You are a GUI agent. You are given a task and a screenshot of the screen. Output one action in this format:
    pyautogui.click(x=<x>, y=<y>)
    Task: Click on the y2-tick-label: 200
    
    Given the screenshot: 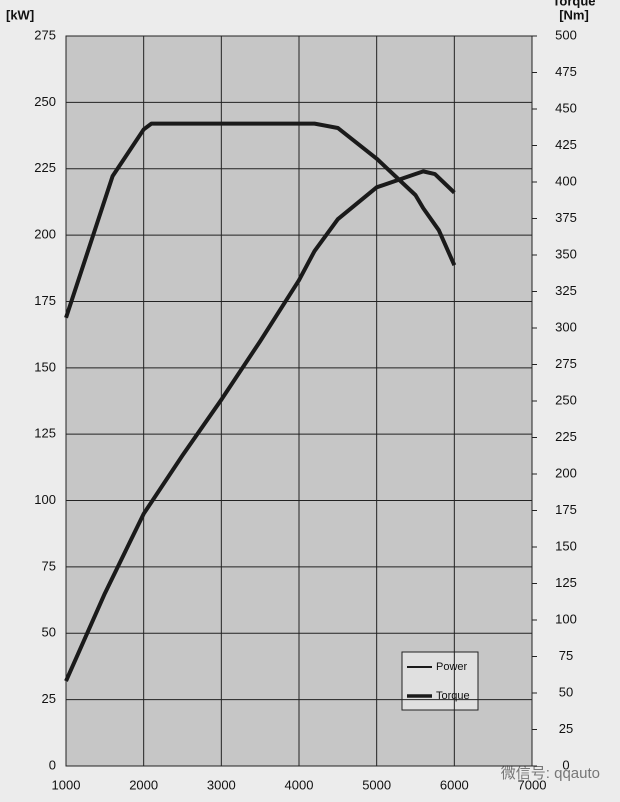 What is the action you would take?
    pyautogui.click(x=566, y=472)
    